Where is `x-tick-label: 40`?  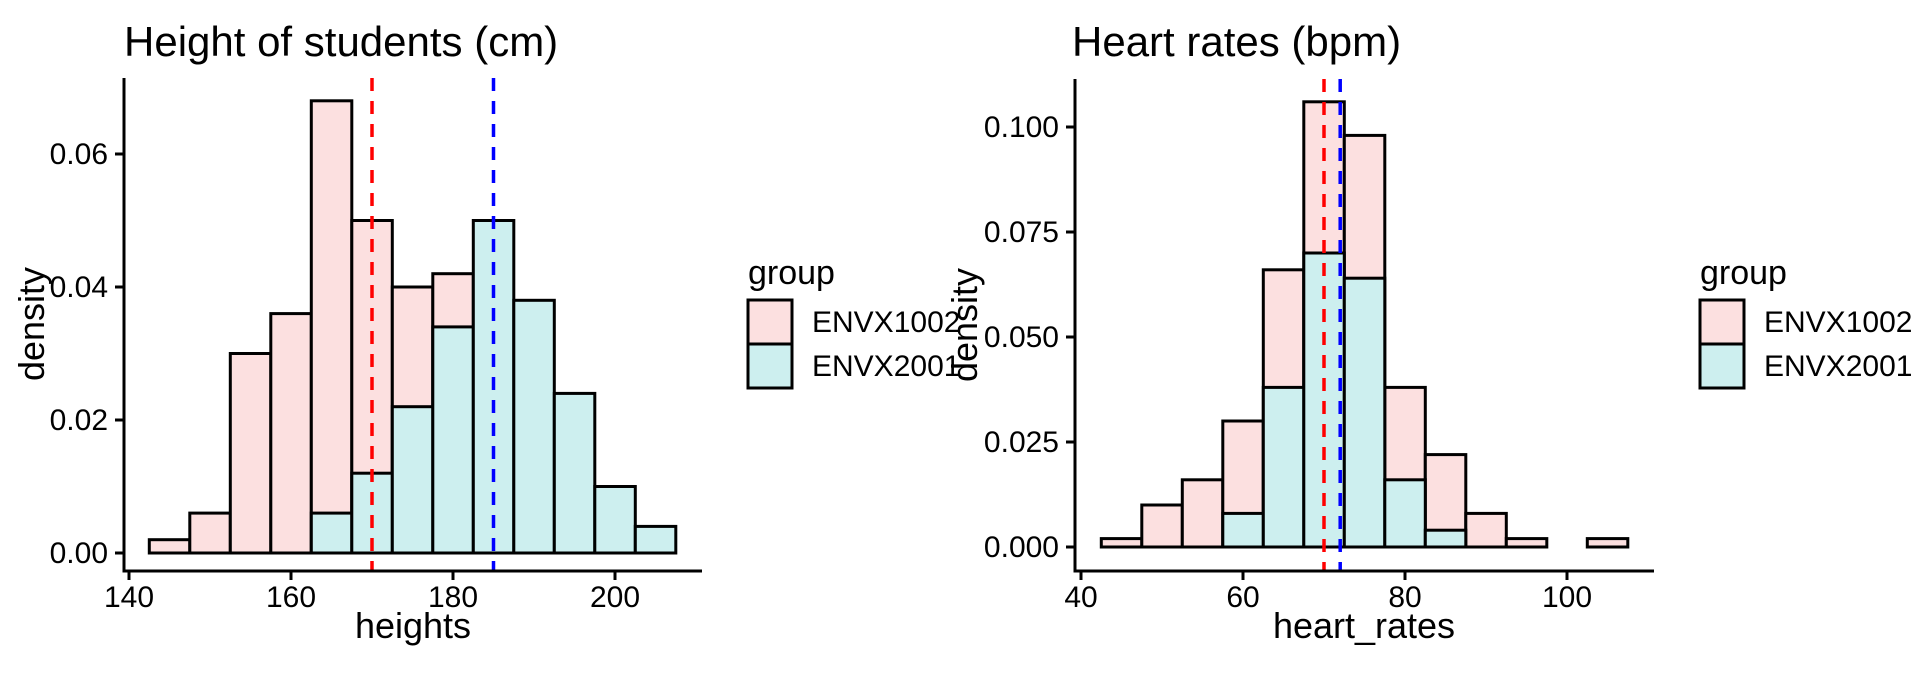 x-tick-label: 40 is located at coordinates (1080, 597).